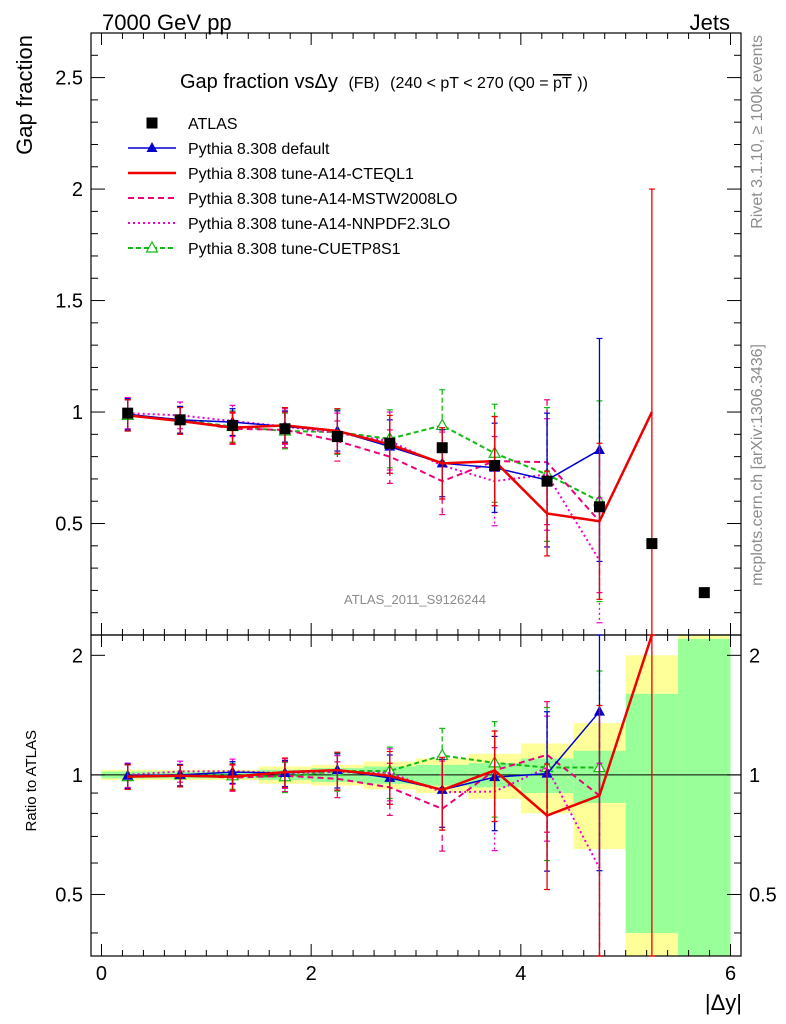 This screenshot has width=786, height=1024. What do you see at coordinates (31, 780) in the screenshot?
I see `y-axis-label-bottom: Ratio to ATLAS` at bounding box center [31, 780].